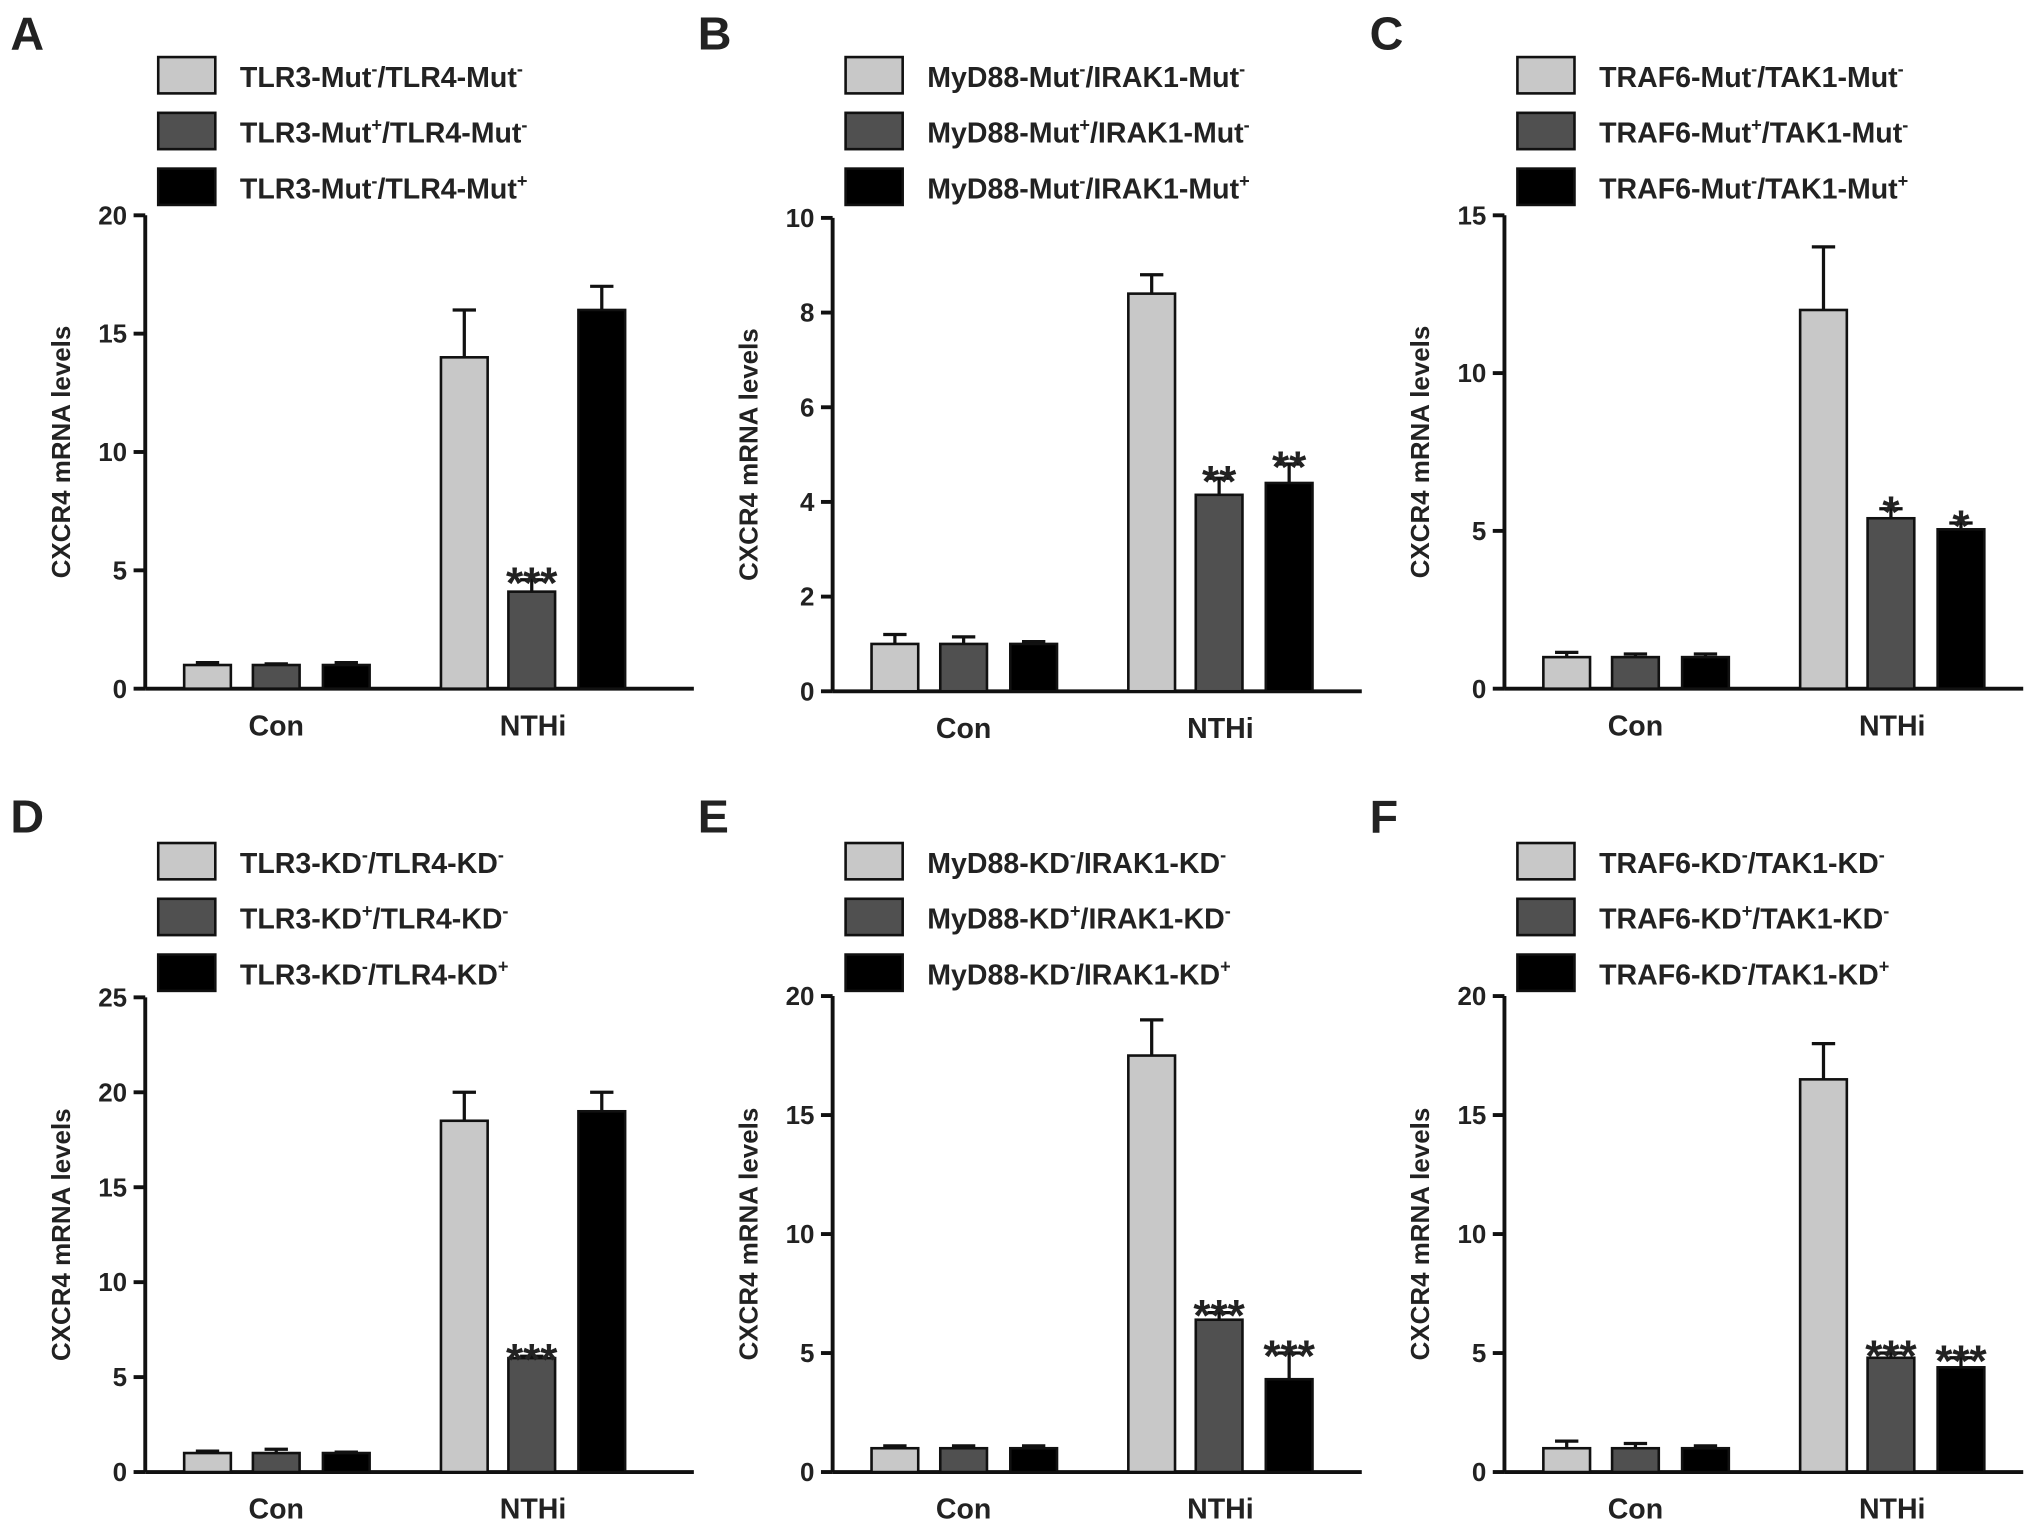 The height and width of the screenshot is (1533, 2031). I want to click on legend-label: TRAF6-Mut+/TAK1-Mut-, so click(1753, 132).